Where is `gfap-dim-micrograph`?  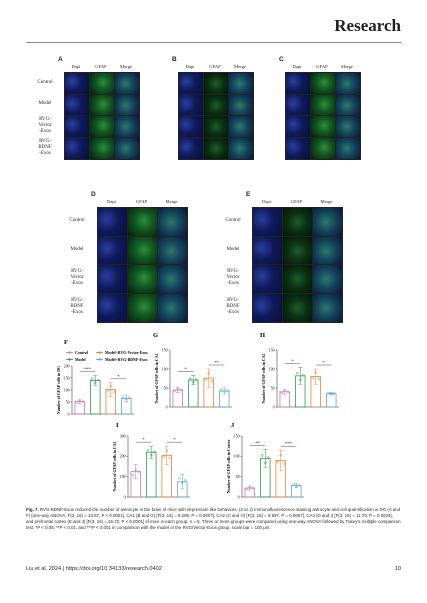
gfap-dim-micrograph is located at coordinates (297, 222).